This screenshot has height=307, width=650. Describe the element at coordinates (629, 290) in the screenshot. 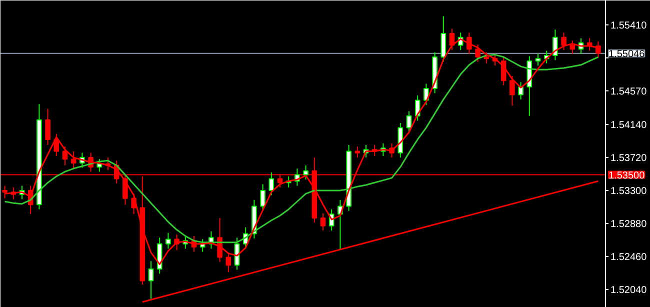

I see `y-tick-label: 1.52040` at that location.